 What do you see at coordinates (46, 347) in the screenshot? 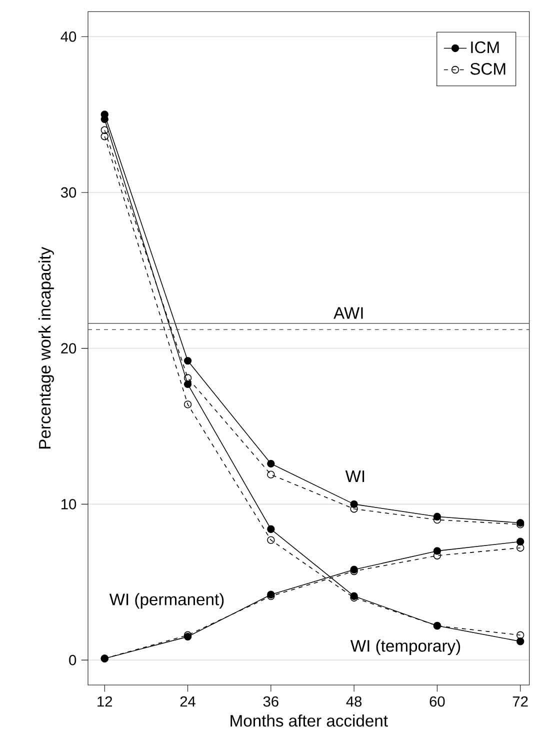
I see `y-axis-title: Percentage work incapacity` at bounding box center [46, 347].